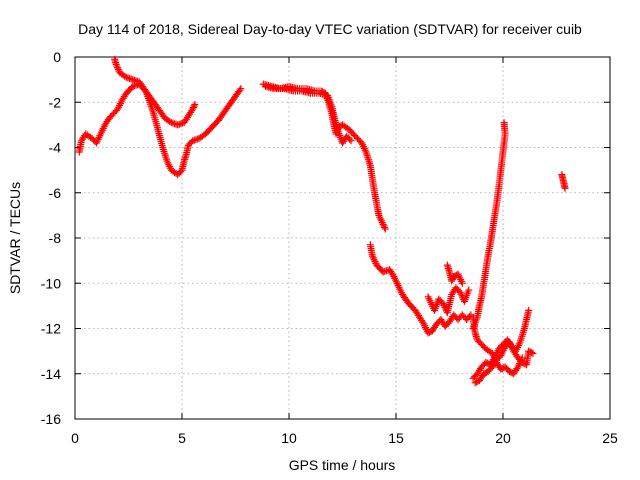  I want to click on y-tick-label: -4, so click(55, 148).